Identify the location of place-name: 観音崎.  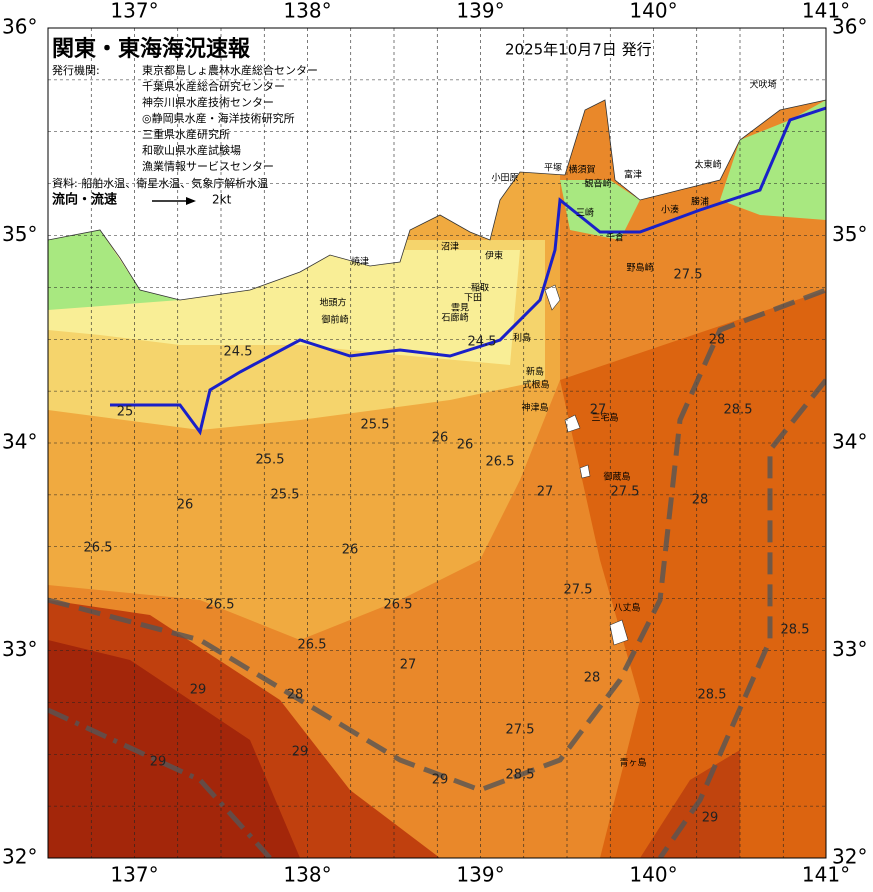
(597, 184).